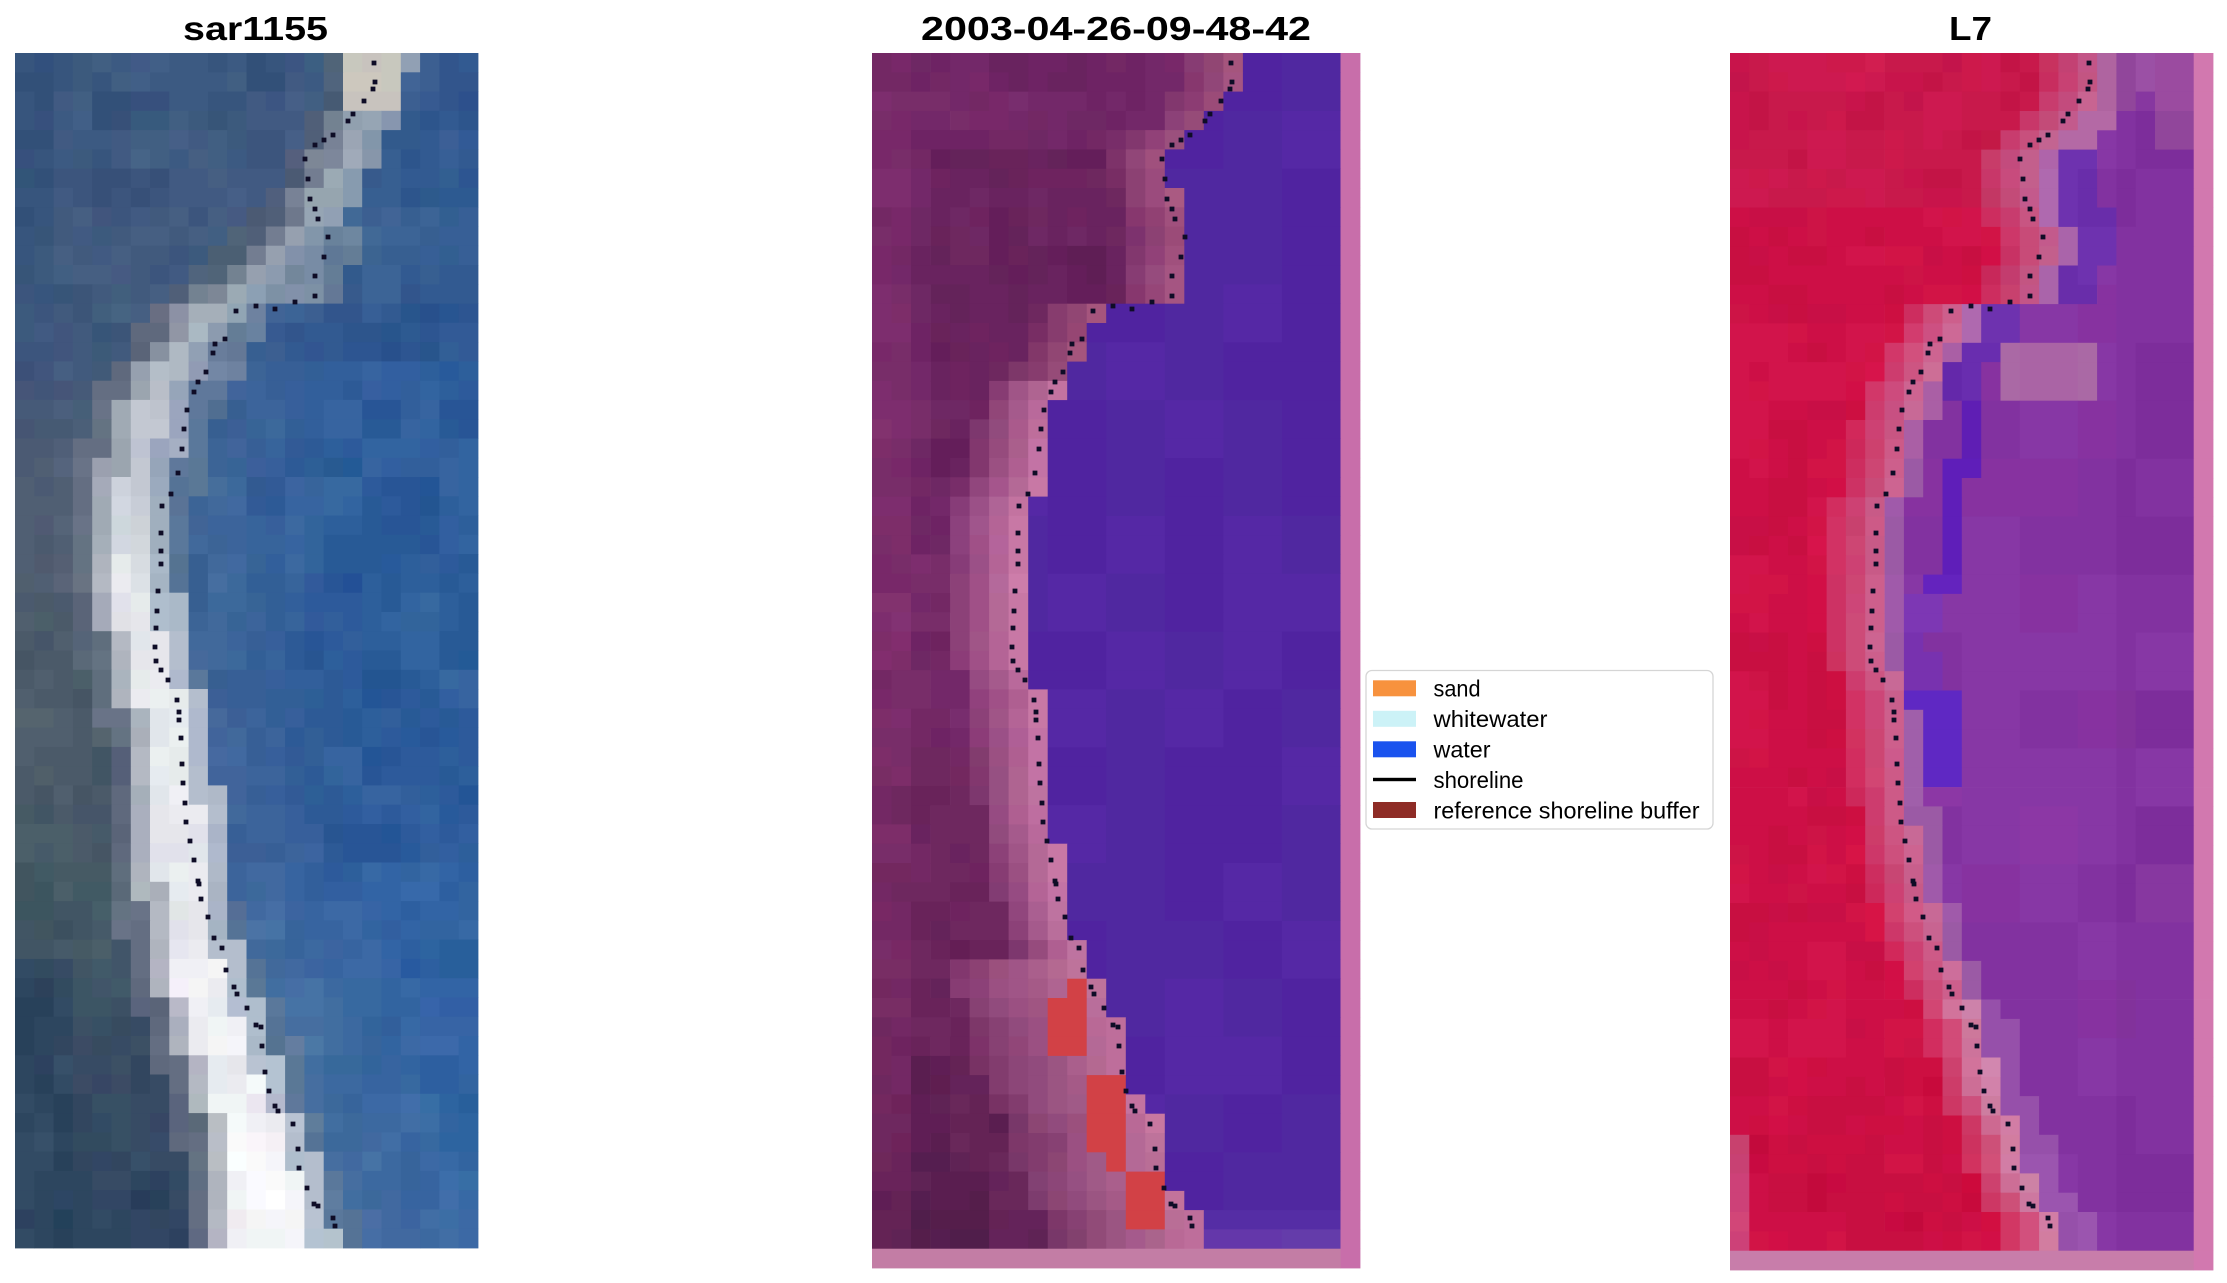  I want to click on svg-text: 2003-04-26-09-48-42, so click(1116, 28).